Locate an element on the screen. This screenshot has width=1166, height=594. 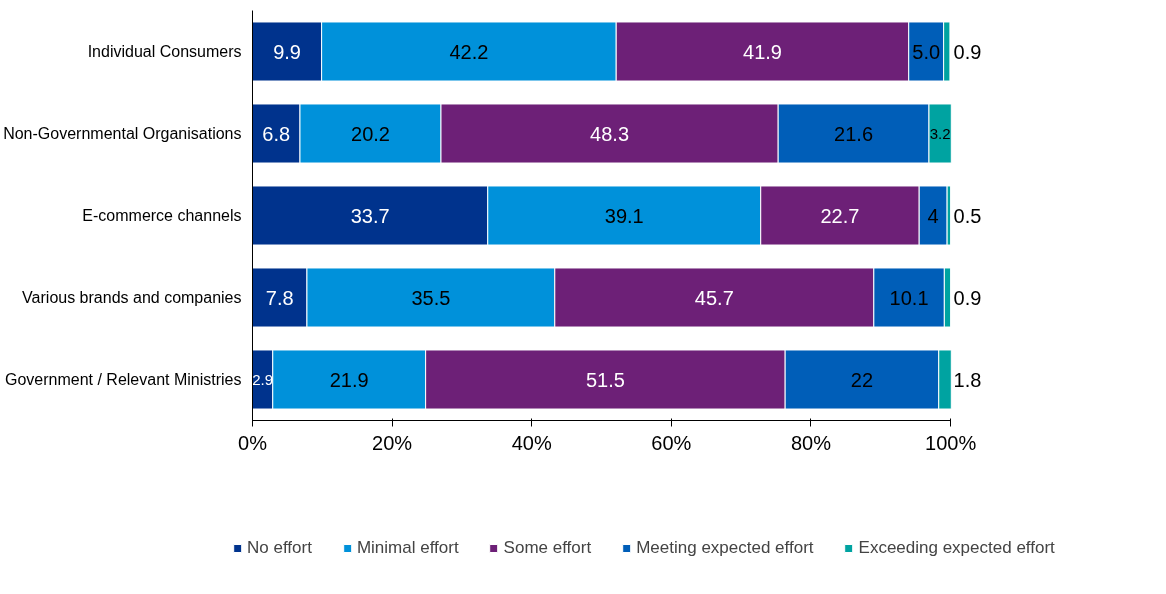
data-label: 0.5 is located at coordinates (967, 215).